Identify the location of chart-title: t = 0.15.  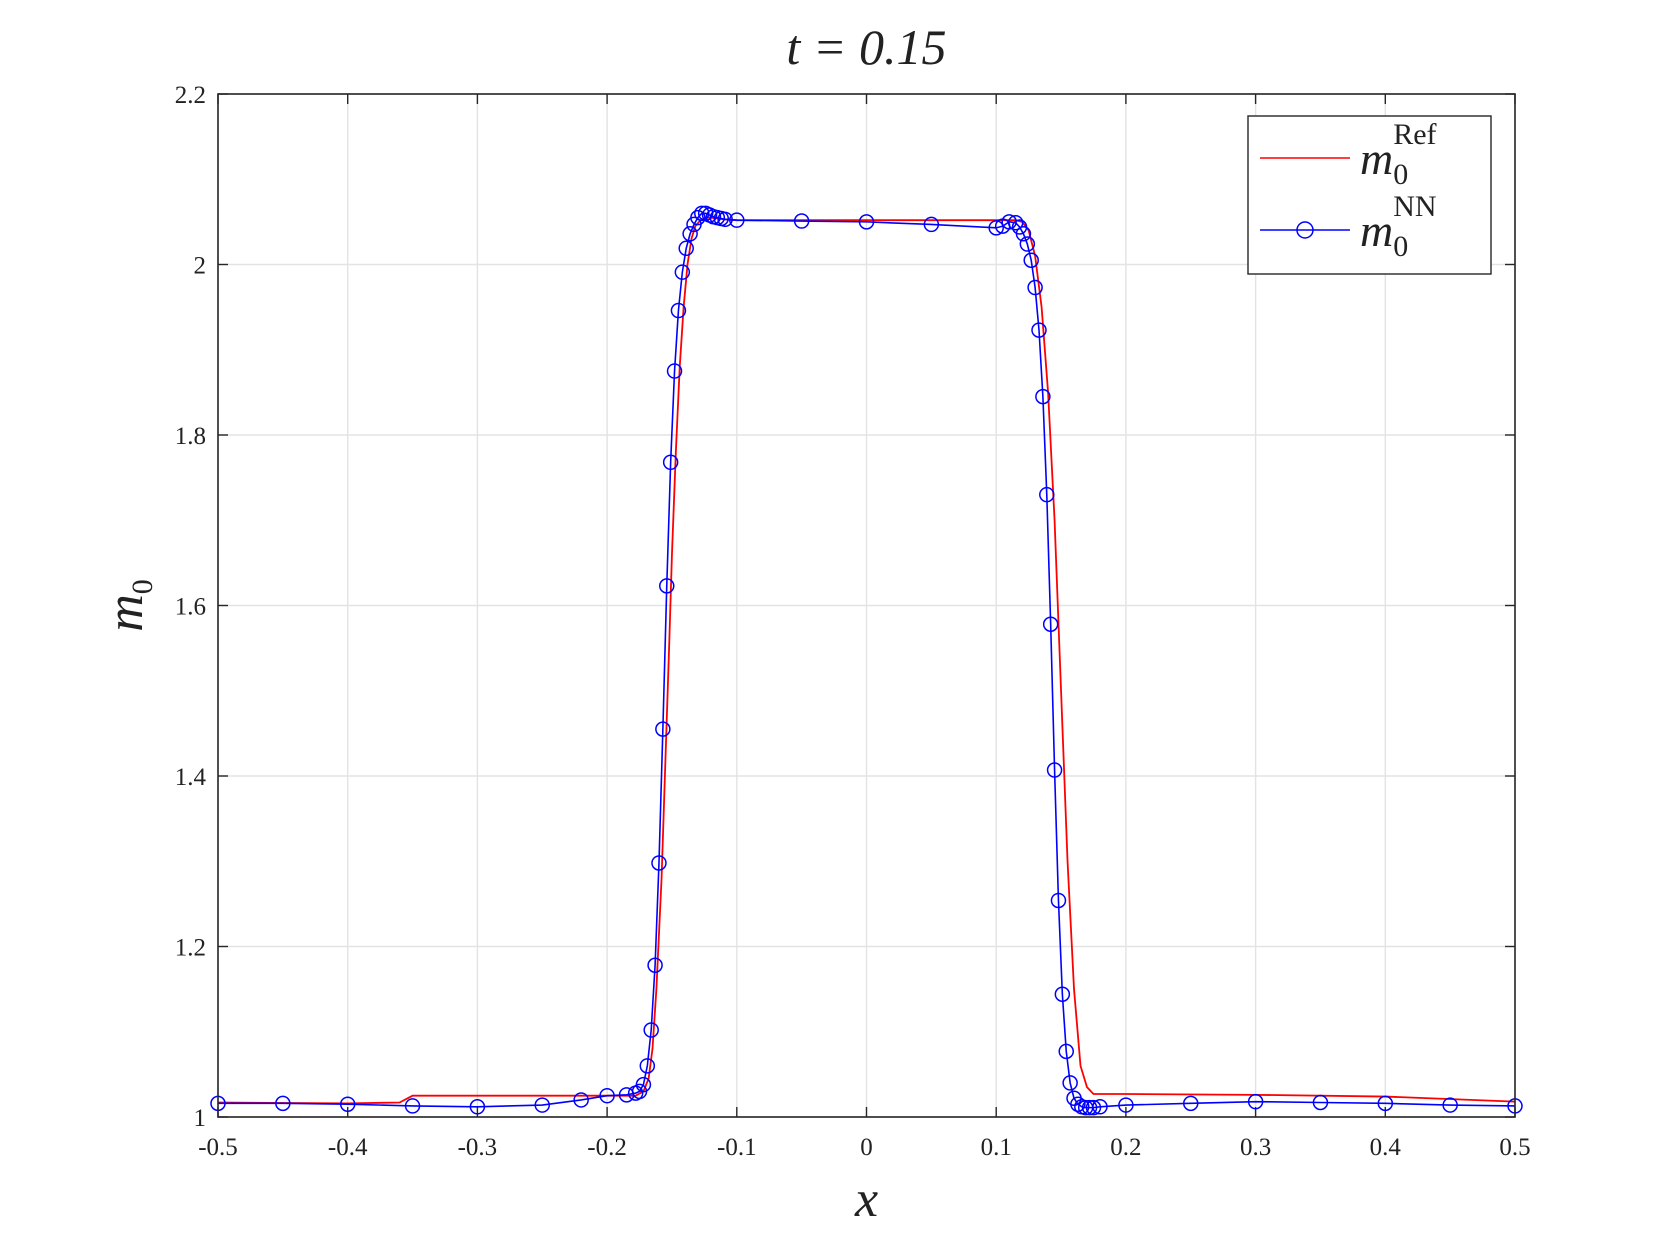
(866, 47).